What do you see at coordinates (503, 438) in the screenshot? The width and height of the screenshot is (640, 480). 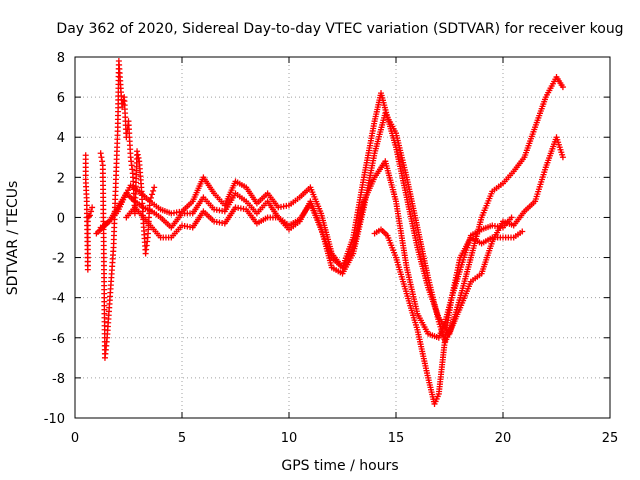 I see `x-tick-label: 20` at bounding box center [503, 438].